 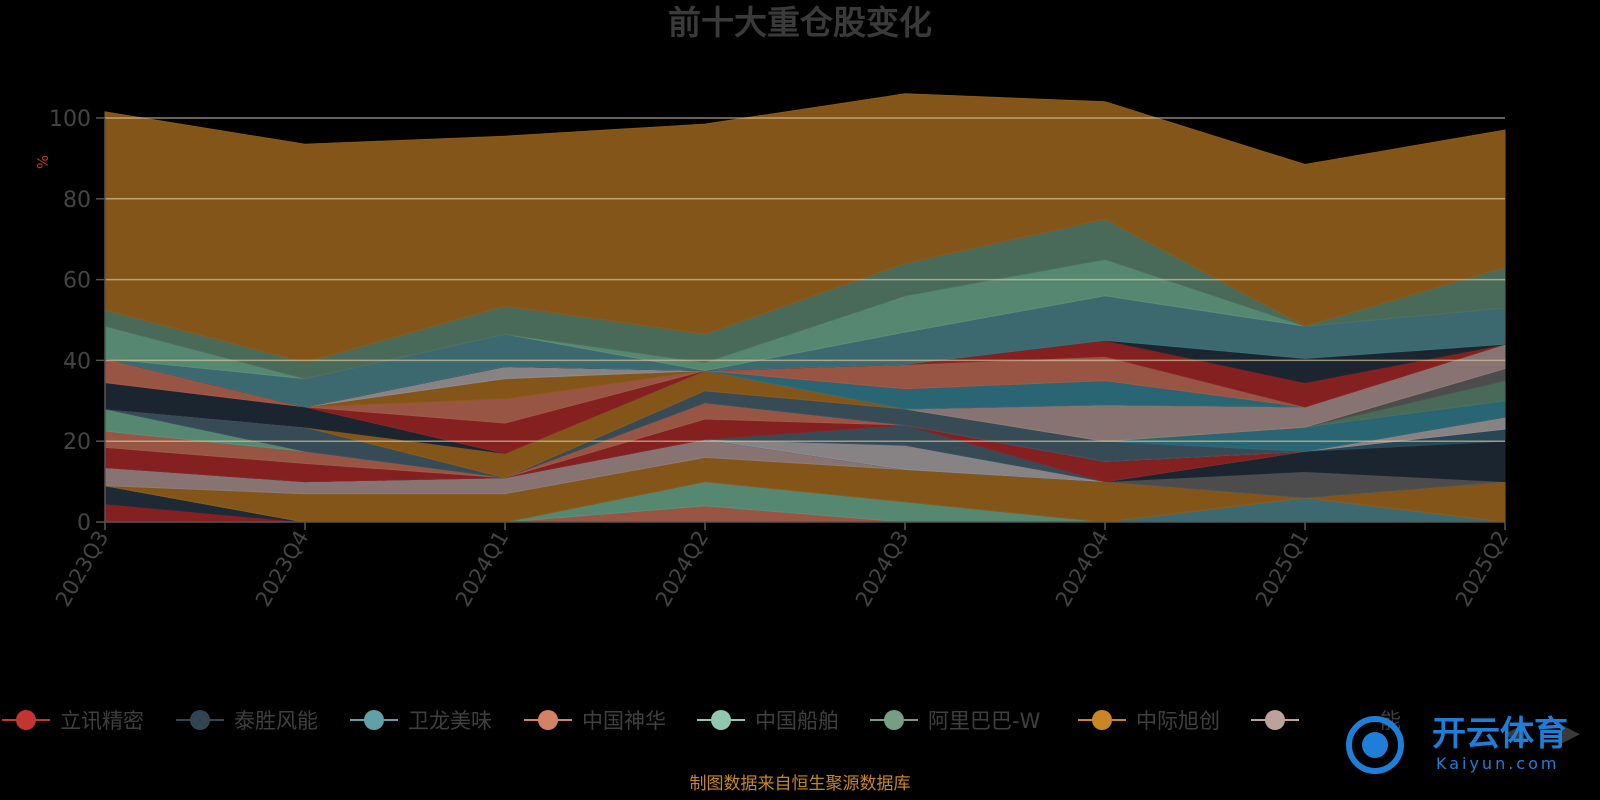 I want to click on legend-item: 泰胜风能, so click(x=247, y=721).